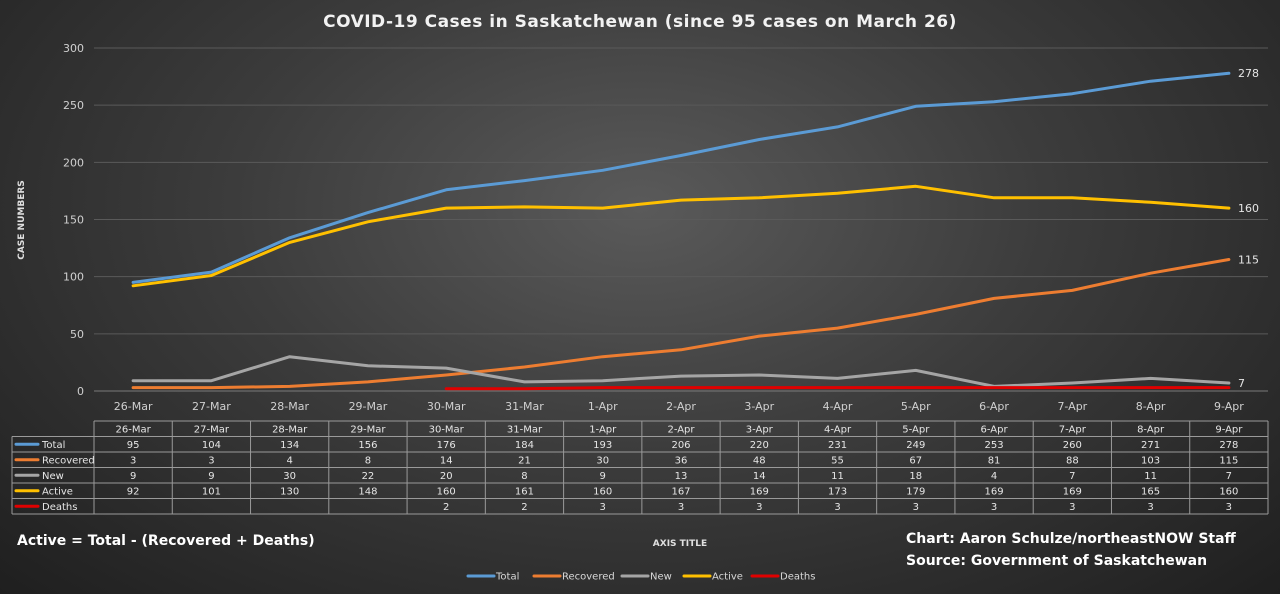 Image resolution: width=1280 pixels, height=594 pixels. Describe the element at coordinates (524, 445) in the screenshot. I see `table-cell: 184` at that location.